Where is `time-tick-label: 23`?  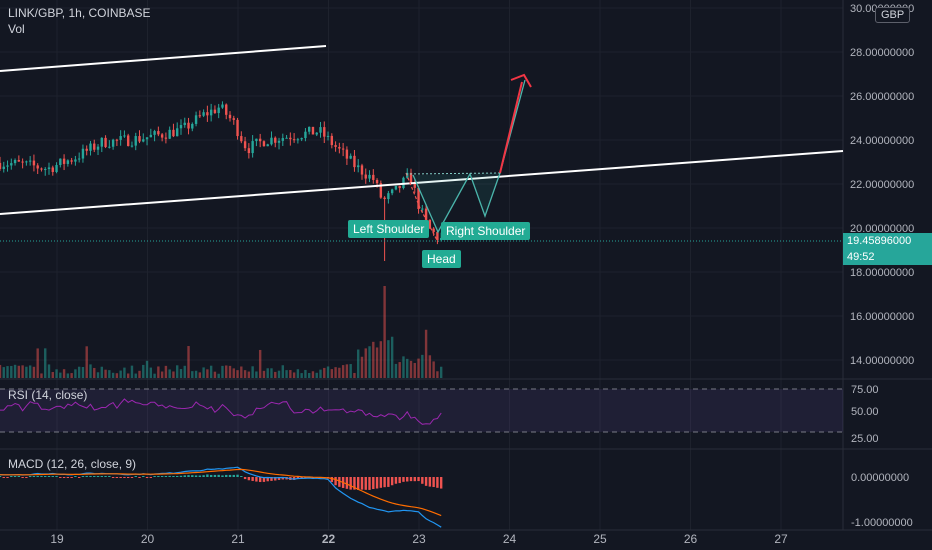
time-tick-label: 23 is located at coordinates (419, 539).